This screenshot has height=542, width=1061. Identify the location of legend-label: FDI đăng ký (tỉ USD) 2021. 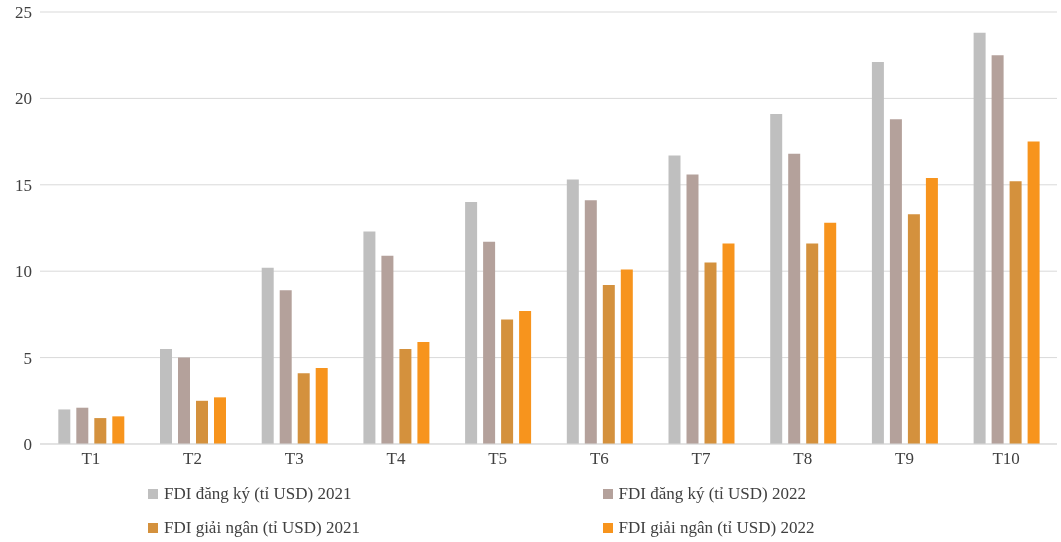
(258, 494).